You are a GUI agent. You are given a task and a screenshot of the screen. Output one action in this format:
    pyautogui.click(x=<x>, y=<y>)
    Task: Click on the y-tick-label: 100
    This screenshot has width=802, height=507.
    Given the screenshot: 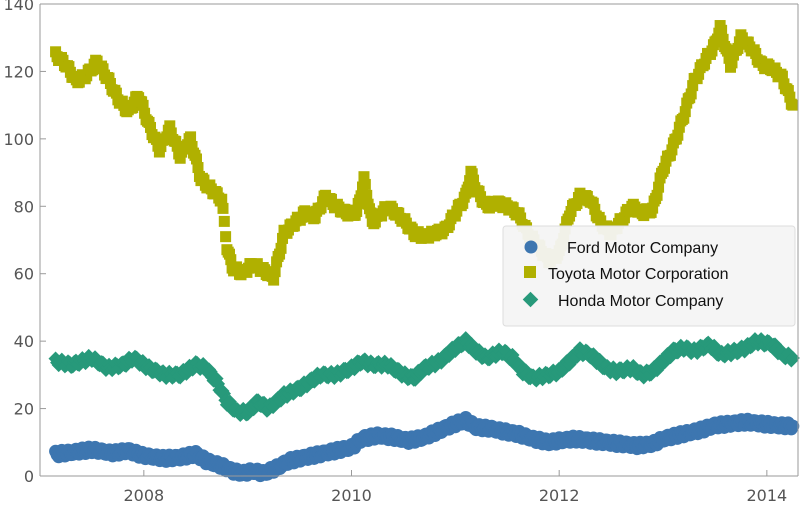 What is the action you would take?
    pyautogui.click(x=18, y=139)
    